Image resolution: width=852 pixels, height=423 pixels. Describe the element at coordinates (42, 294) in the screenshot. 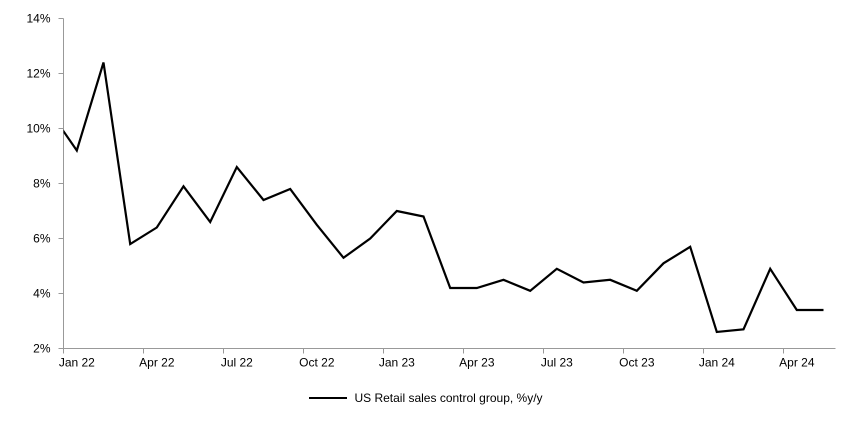

I see `y-axis-tick-label: 4%` at that location.